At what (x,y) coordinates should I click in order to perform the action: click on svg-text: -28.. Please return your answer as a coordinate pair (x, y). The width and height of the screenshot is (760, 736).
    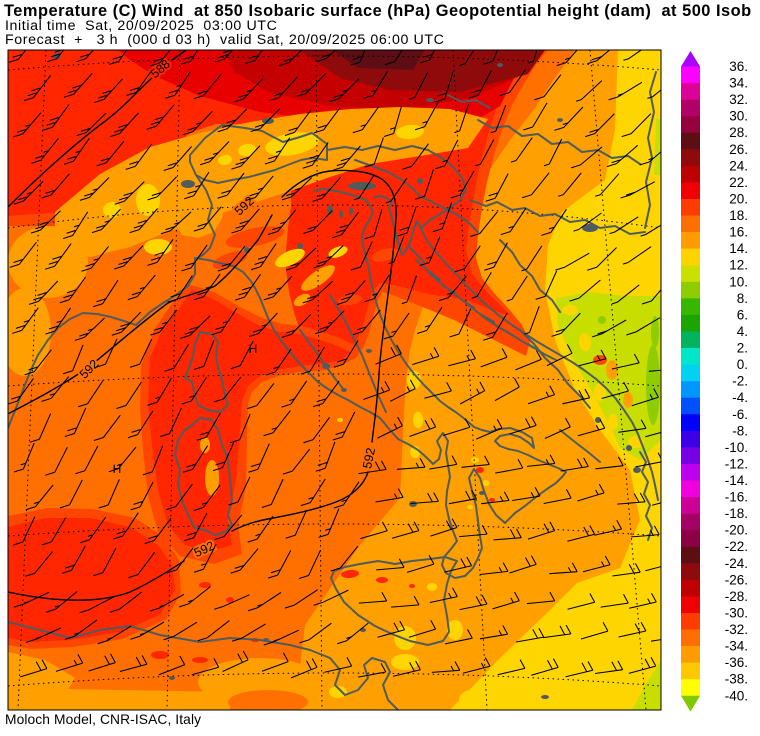
    Looking at the image, I should click on (736, 596).